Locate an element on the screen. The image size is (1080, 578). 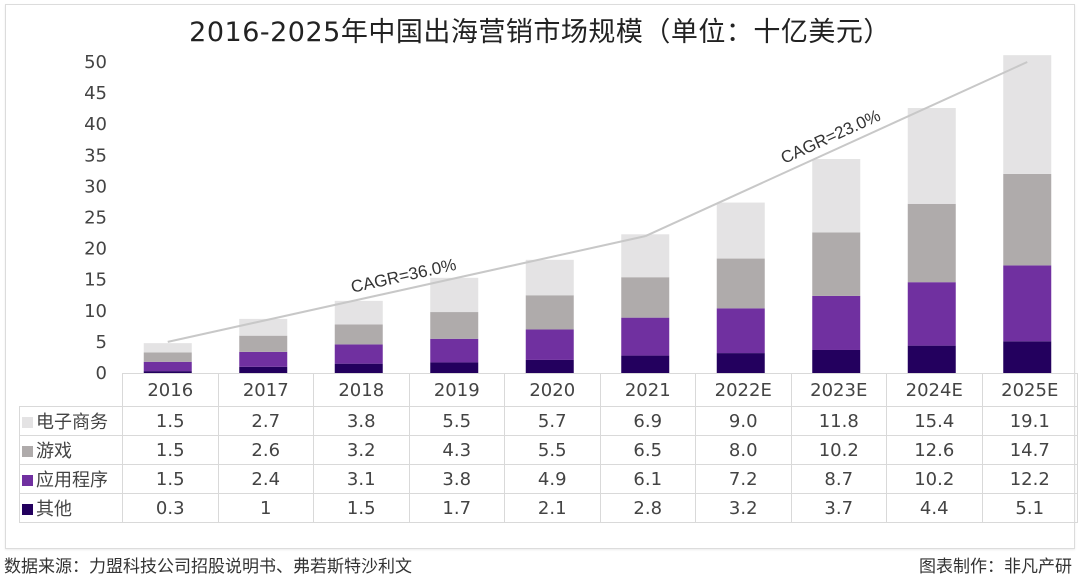
y-tick-label: 15 is located at coordinates (95, 280).